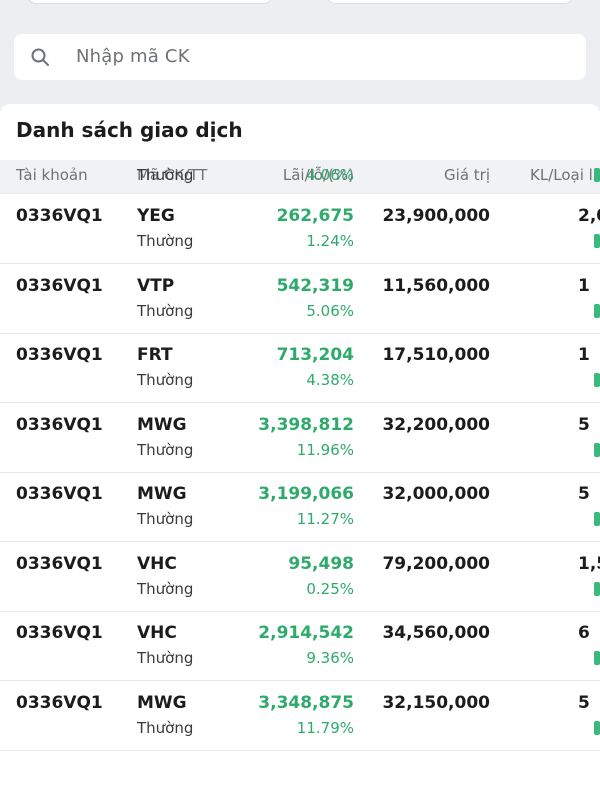 The height and width of the screenshot is (800, 600). What do you see at coordinates (315, 285) in the screenshot?
I see `profit-loss-amount: 542,319` at bounding box center [315, 285].